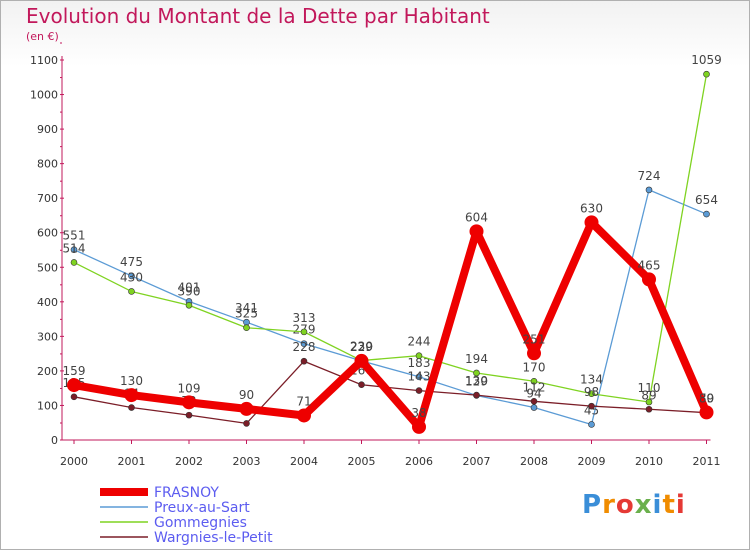 This screenshot has width=750, height=550. I want to click on legend-label: Wargnies-le-Petit, so click(213, 538).